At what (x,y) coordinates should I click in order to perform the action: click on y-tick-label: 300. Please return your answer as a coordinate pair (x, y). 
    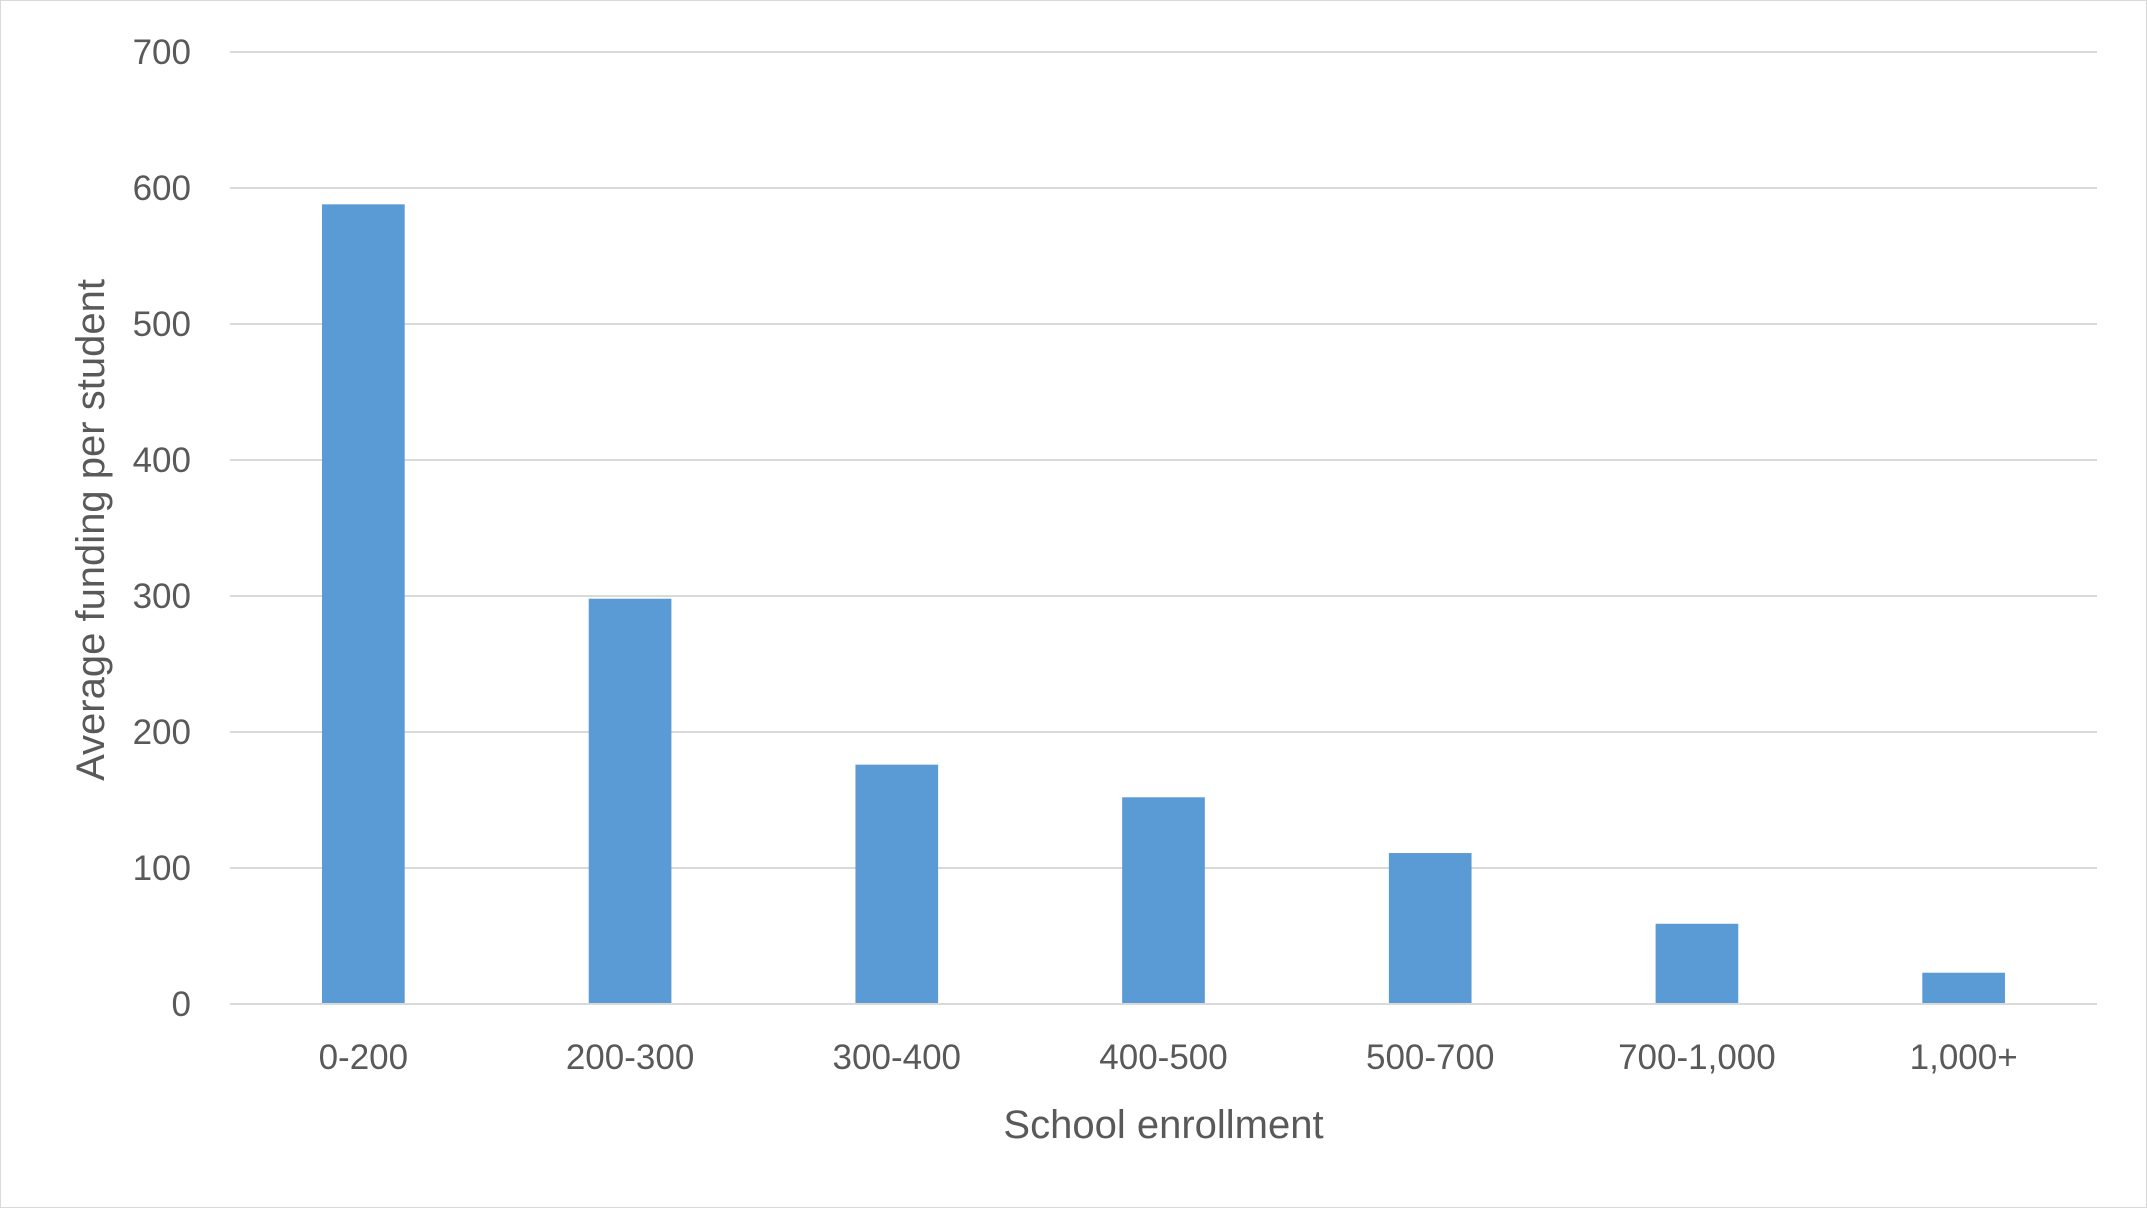
    Looking at the image, I should click on (162, 596).